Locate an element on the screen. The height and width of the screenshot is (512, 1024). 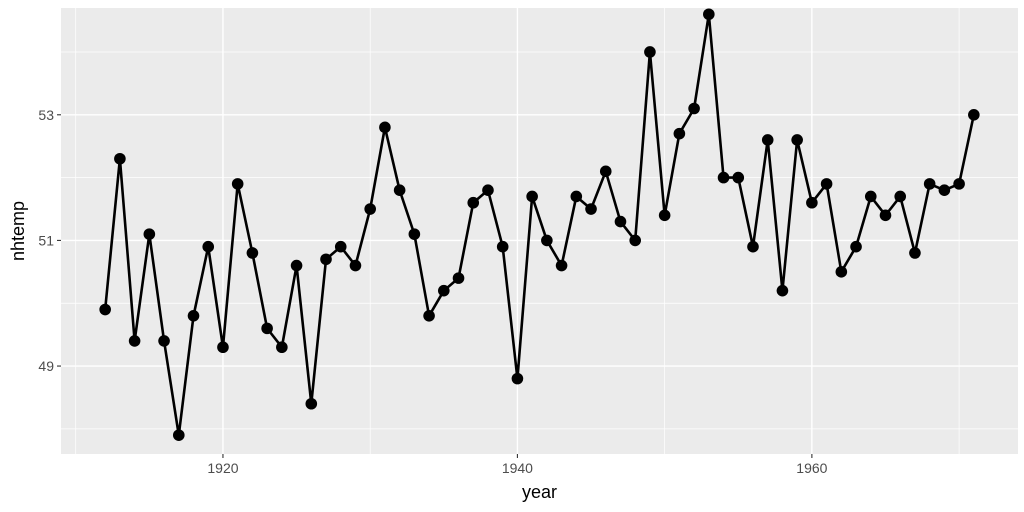
y-axis-title: nhtemp is located at coordinates (18, 231).